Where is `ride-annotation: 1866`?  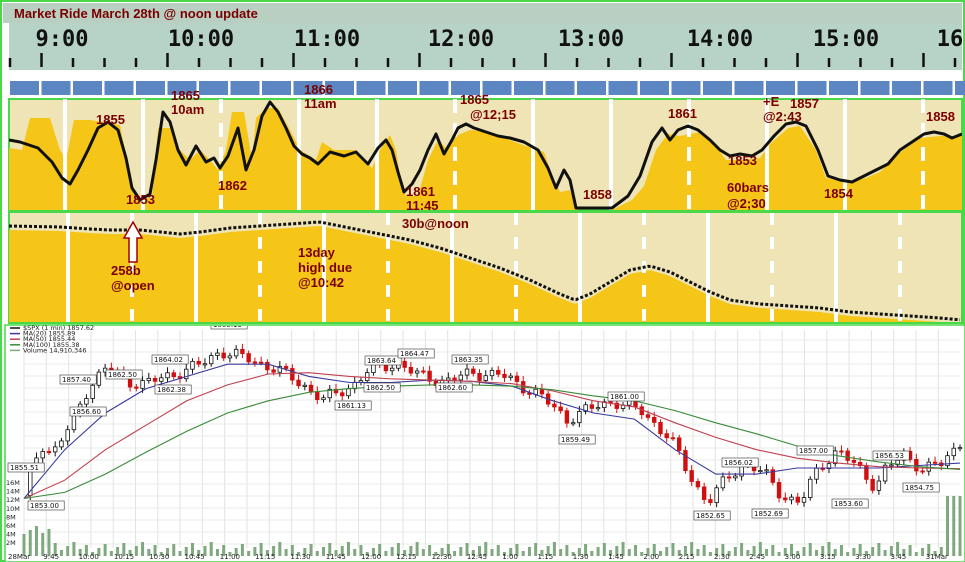
ride-annotation: 1866 is located at coordinates (318, 89).